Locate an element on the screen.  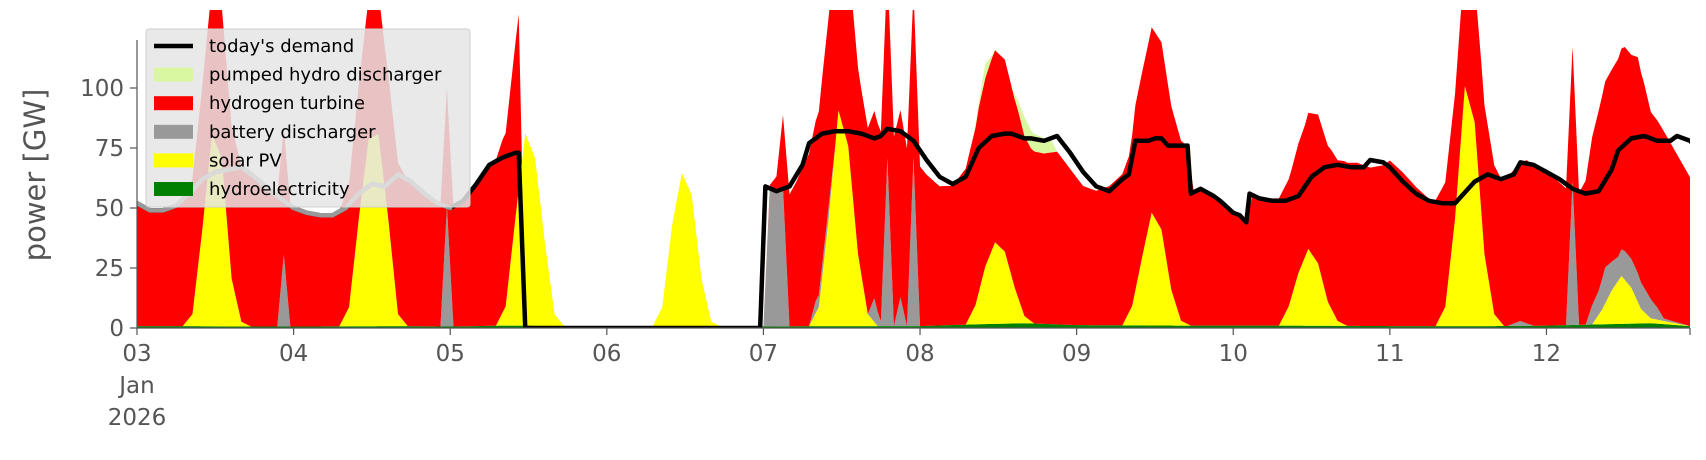
x-tick-label: 06 is located at coordinates (606, 354).